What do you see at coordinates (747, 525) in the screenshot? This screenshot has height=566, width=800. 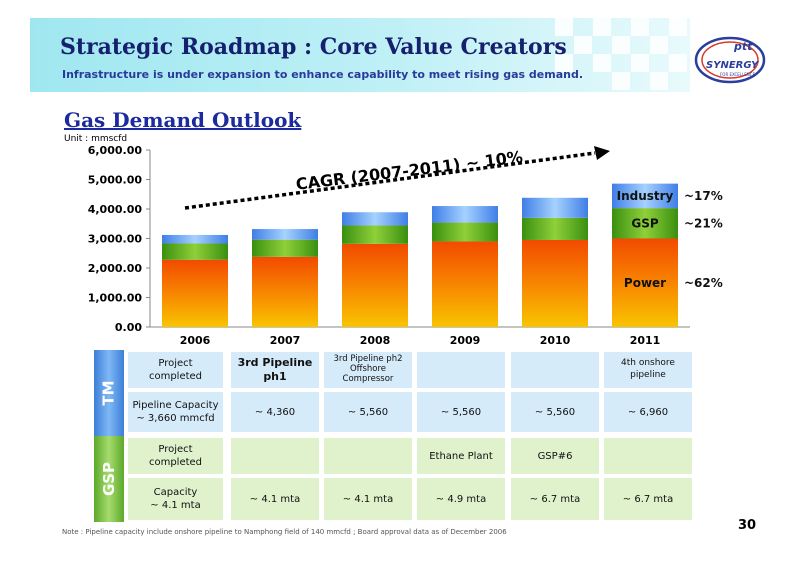 I see `page-number: 30` at bounding box center [747, 525].